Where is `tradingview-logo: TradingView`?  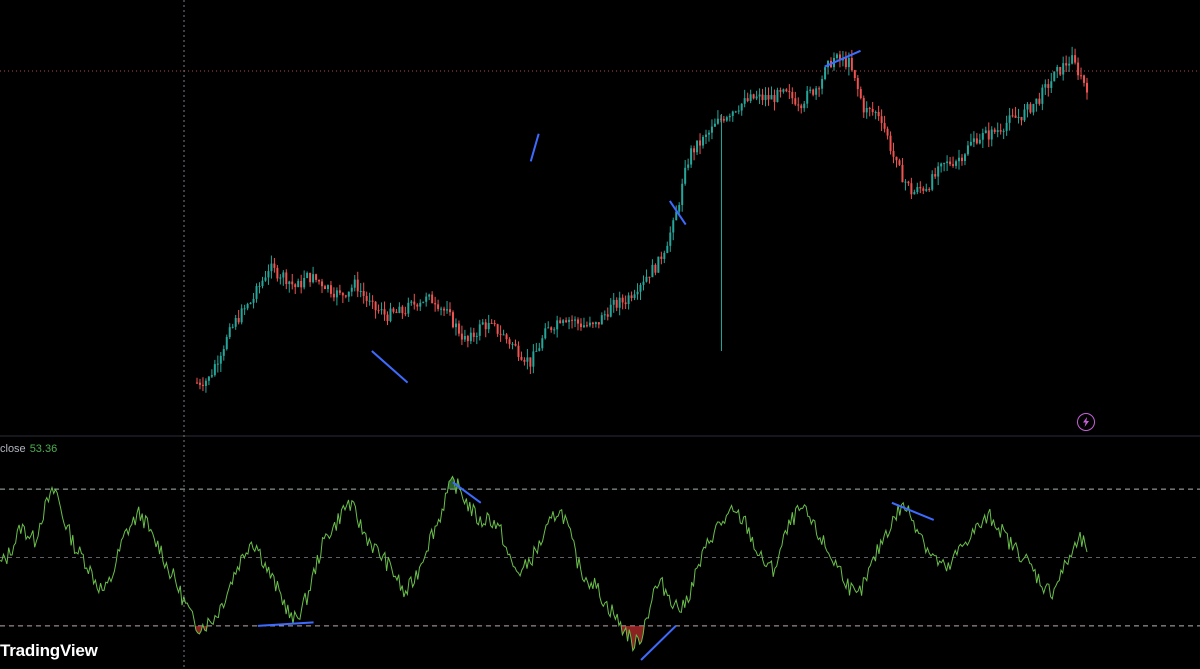 tradingview-logo: TradingView is located at coordinates (49, 651).